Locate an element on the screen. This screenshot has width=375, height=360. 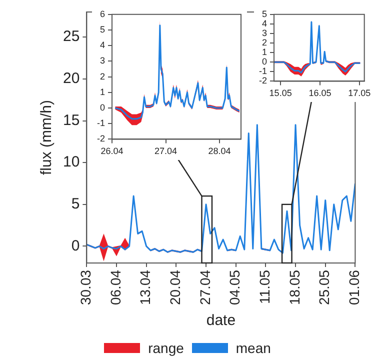
legend-label: mean is located at coordinates (253, 348).